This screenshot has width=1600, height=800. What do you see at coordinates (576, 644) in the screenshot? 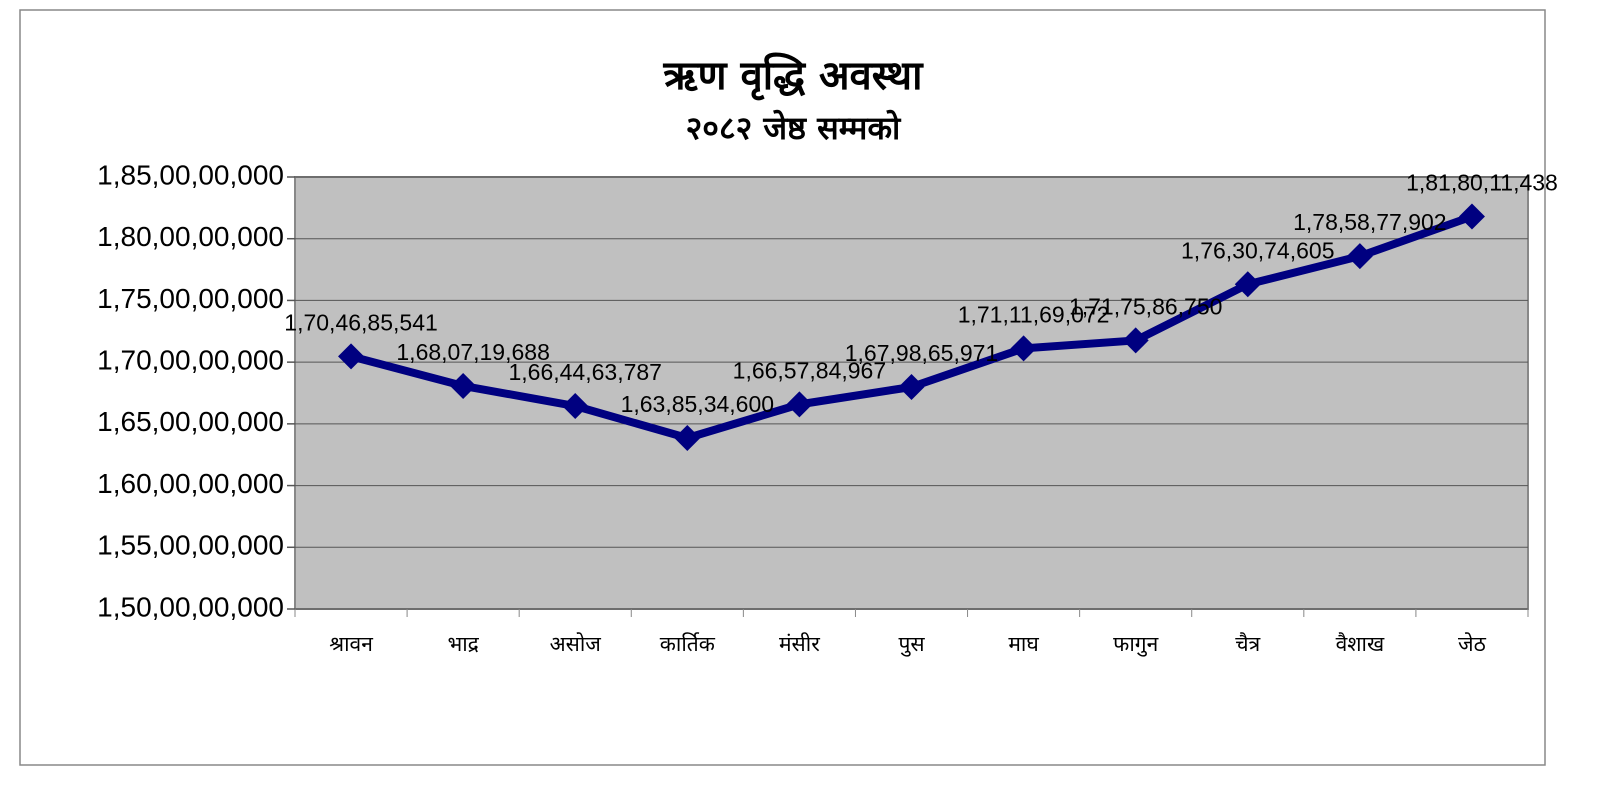
I see `x-tick-label: असोज` at bounding box center [576, 644].